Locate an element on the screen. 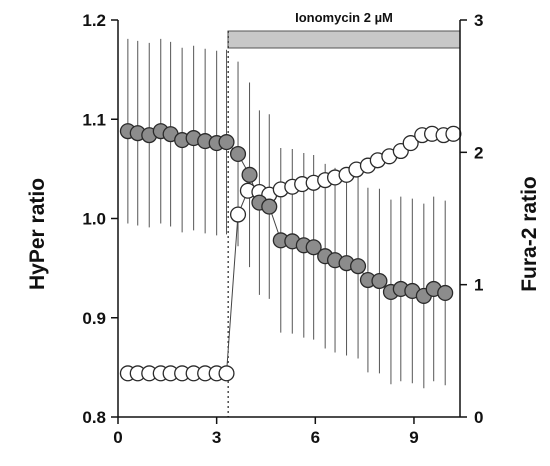 Image resolution: width=550 pixels, height=466 pixels. left-y-tick-label: 1.0 is located at coordinates (94, 219).